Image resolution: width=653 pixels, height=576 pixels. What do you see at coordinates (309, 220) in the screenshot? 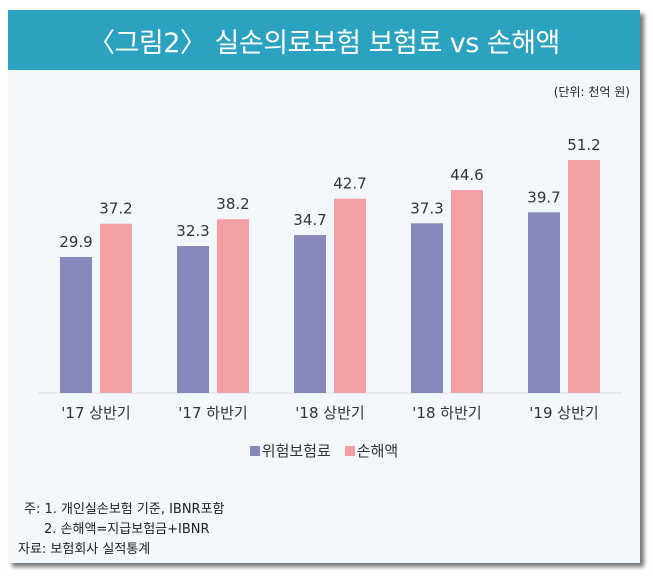
I see `data-label: 34.7` at bounding box center [309, 220].